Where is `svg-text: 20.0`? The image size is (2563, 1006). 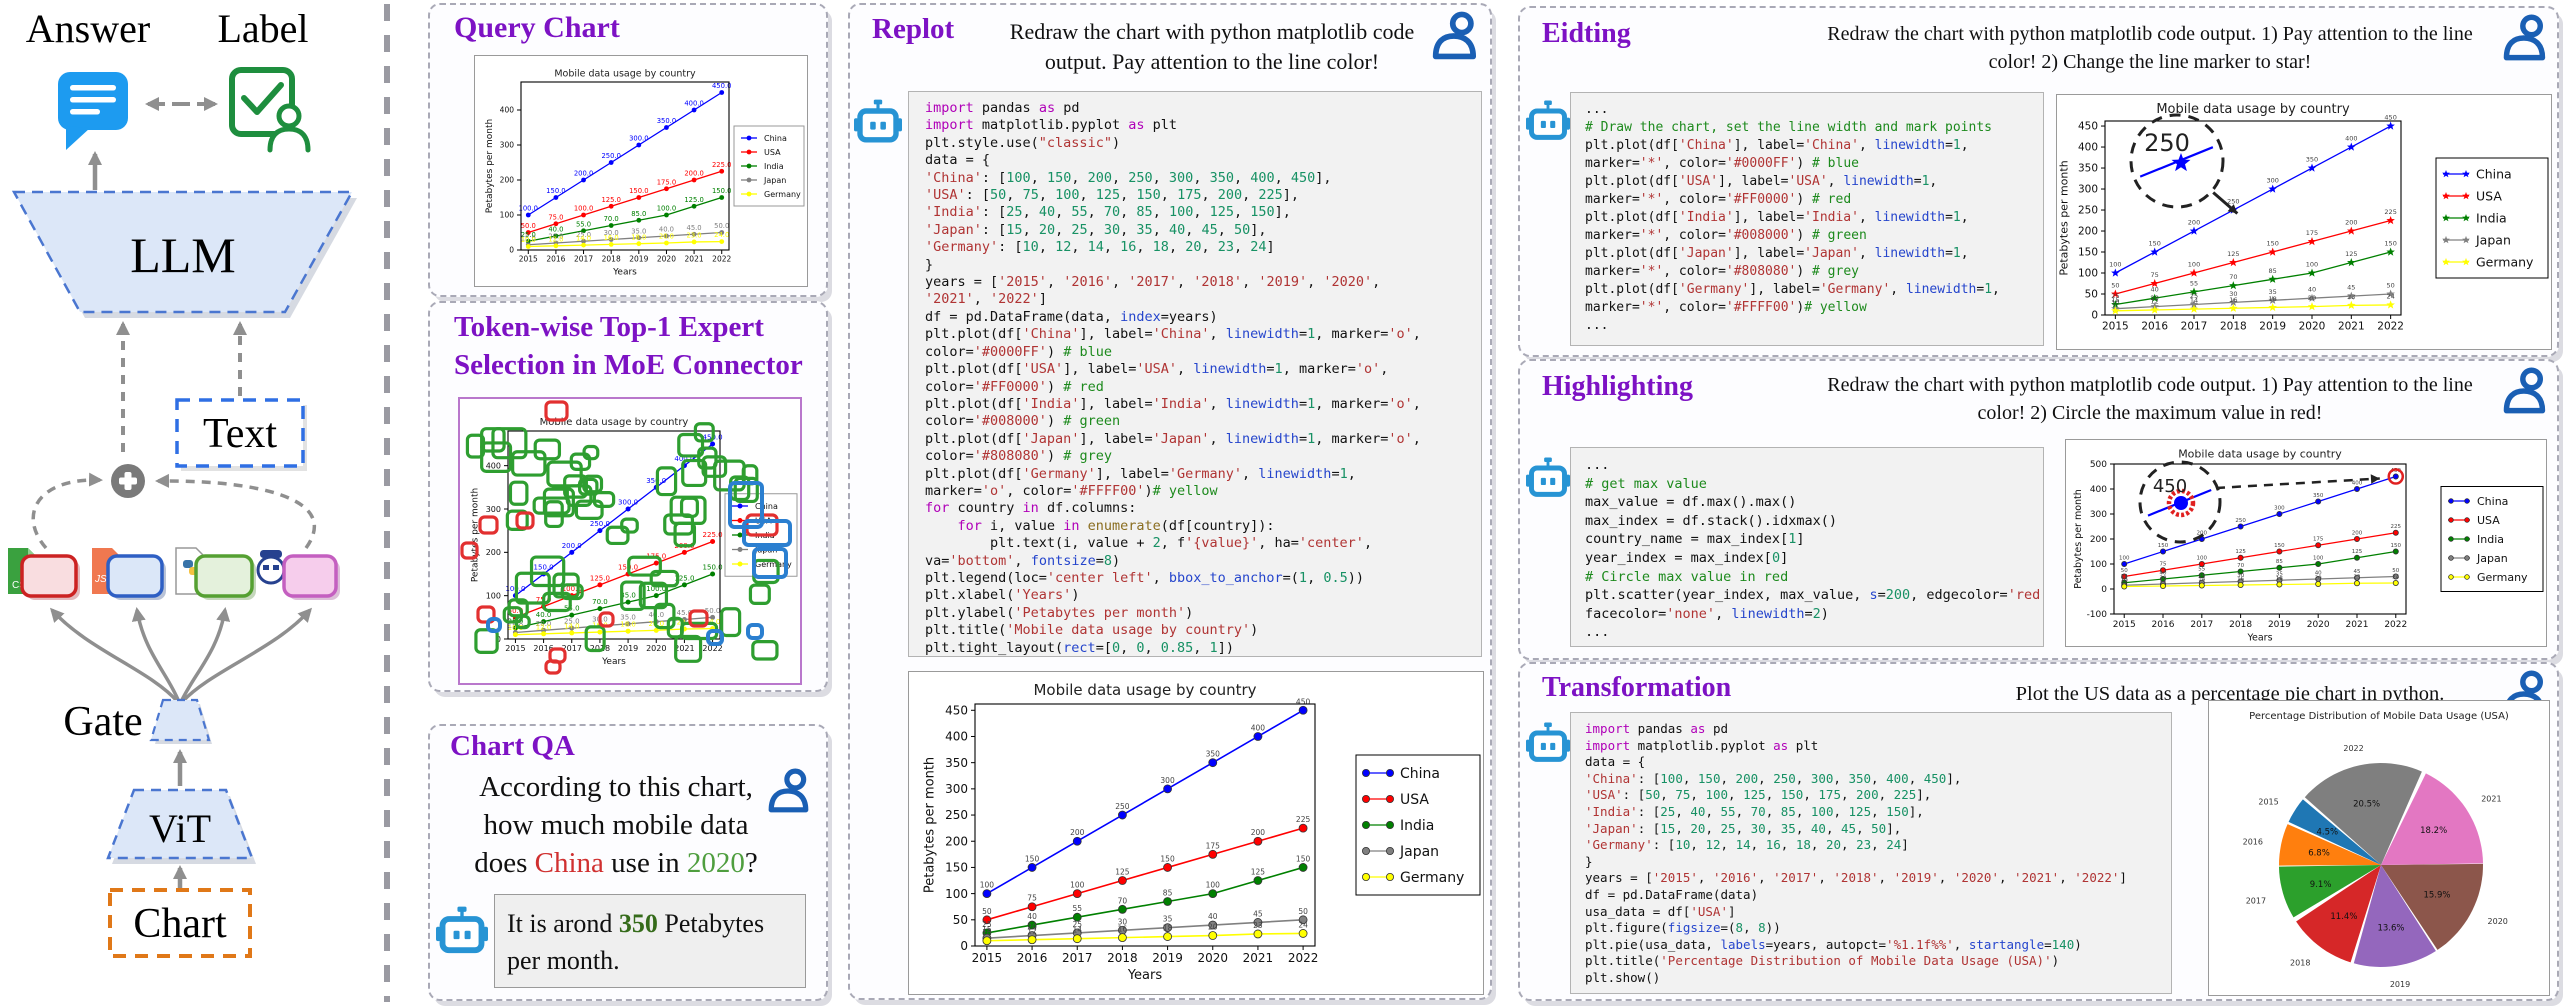 svg-text: 20.0 is located at coordinates (666, 237).